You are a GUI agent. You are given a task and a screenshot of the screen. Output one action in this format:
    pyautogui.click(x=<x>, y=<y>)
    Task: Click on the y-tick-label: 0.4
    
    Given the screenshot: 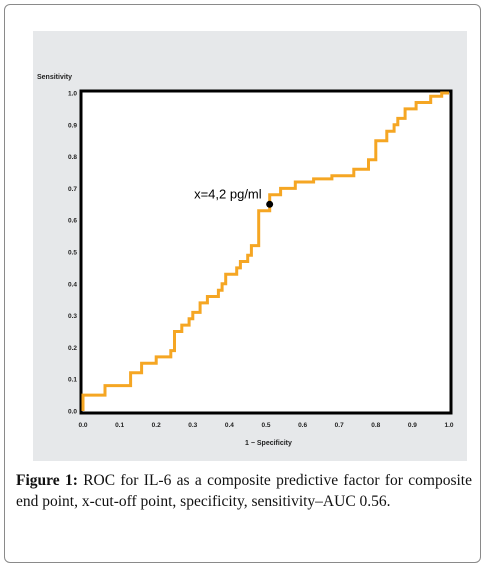 What is the action you would take?
    pyautogui.click(x=72, y=284)
    